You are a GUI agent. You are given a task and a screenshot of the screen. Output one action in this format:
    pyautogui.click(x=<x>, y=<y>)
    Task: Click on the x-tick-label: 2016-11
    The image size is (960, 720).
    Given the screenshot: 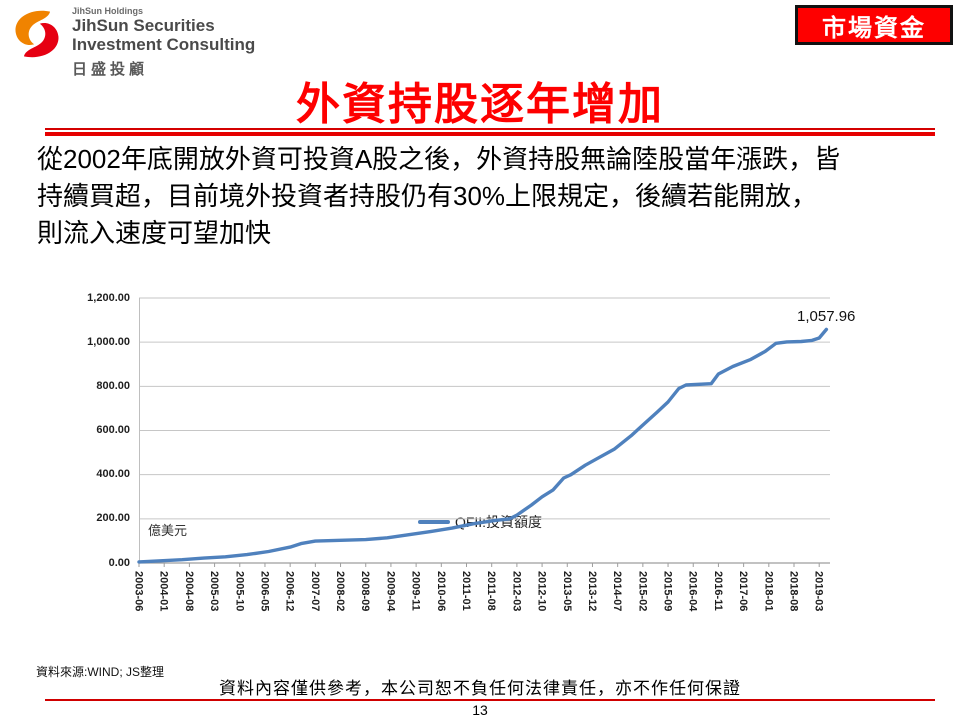 What is the action you would take?
    pyautogui.click(x=717, y=591)
    